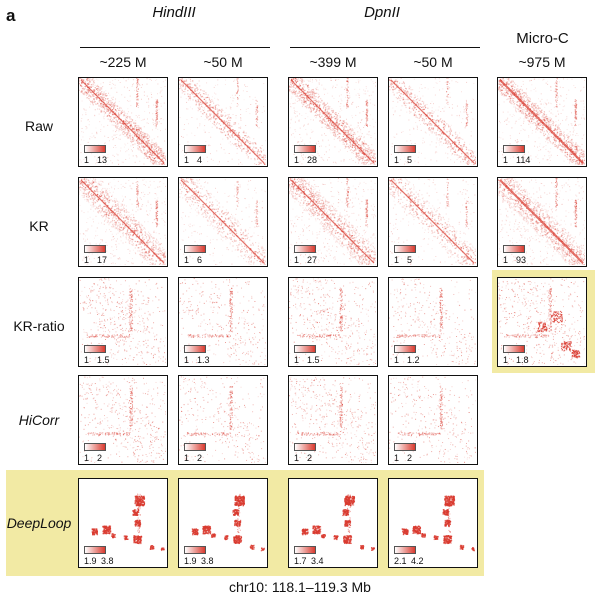 The height and width of the screenshot is (600, 600). What do you see at coordinates (312, 260) in the screenshot?
I see `scale-max-label: 27` at bounding box center [312, 260].